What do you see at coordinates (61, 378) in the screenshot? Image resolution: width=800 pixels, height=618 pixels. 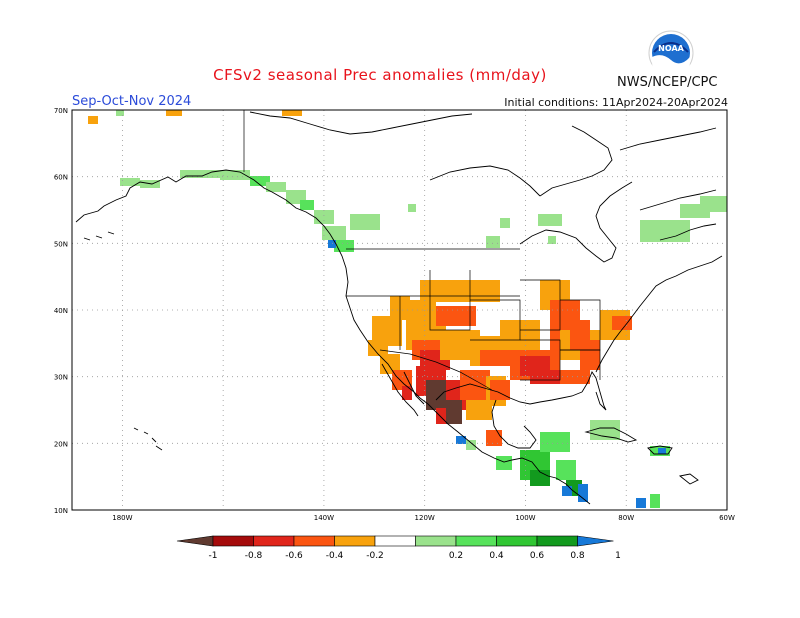 I see `lat-label: 30N` at bounding box center [61, 378].